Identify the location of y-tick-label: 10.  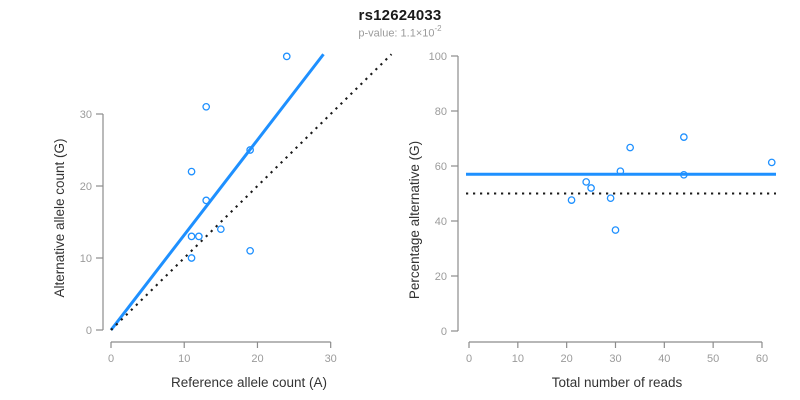
(86, 259).